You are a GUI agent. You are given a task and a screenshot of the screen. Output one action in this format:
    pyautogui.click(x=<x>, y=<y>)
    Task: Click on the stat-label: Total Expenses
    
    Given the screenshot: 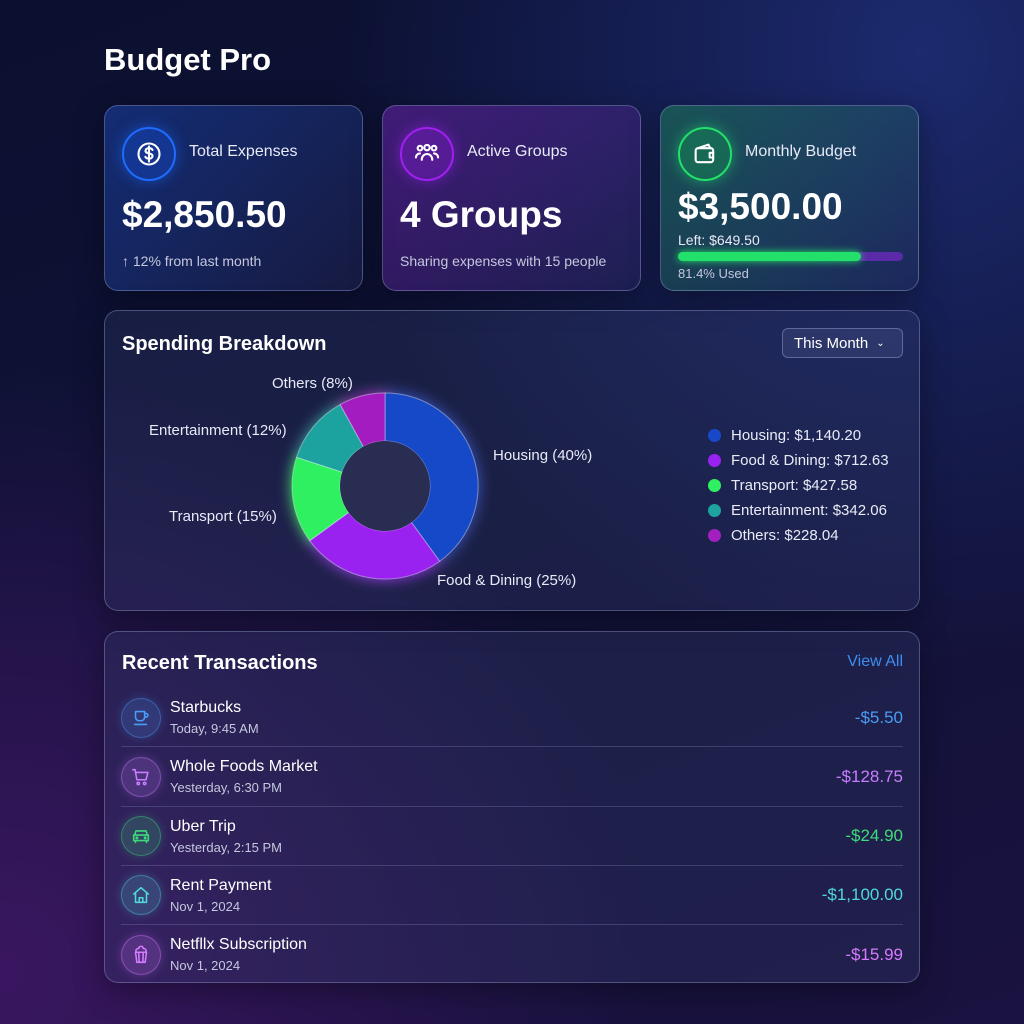 What is the action you would take?
    pyautogui.click(x=243, y=151)
    